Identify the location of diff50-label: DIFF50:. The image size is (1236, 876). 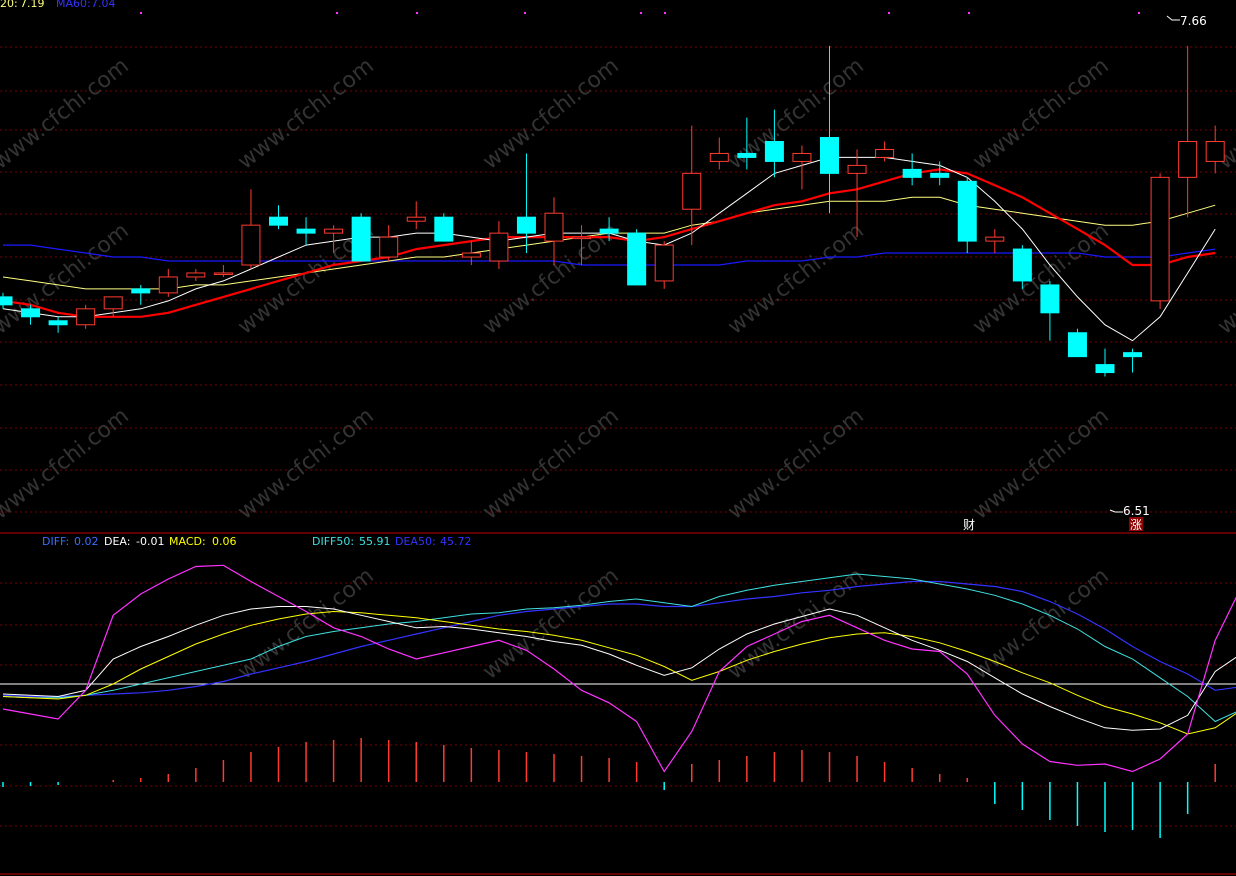
(333, 541).